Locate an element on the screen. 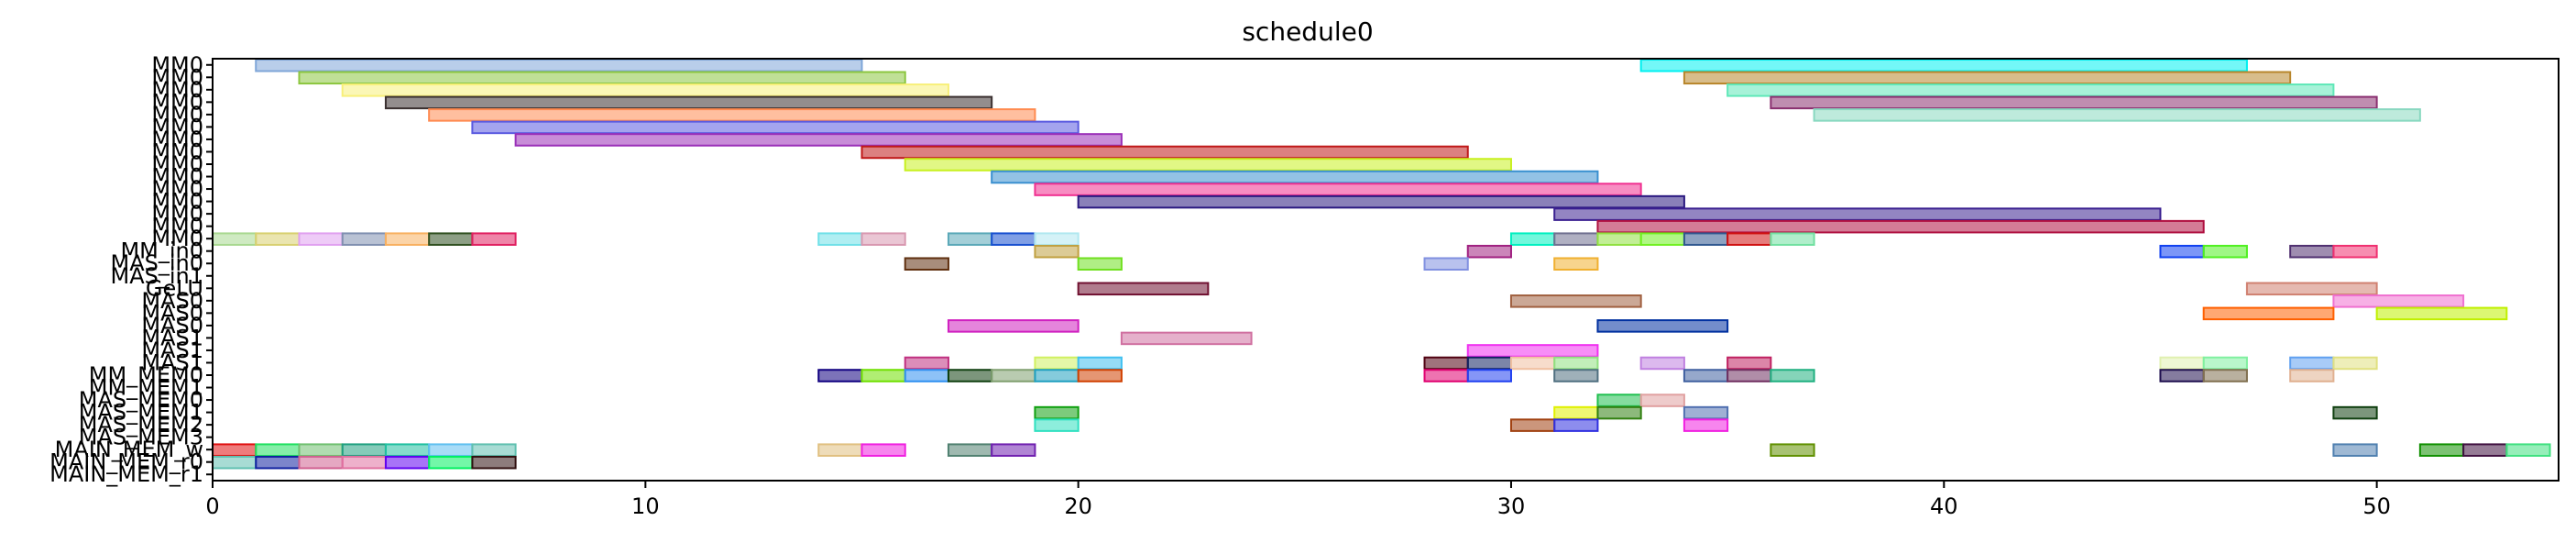  y-tick-label: MAS1 is located at coordinates (172, 350).